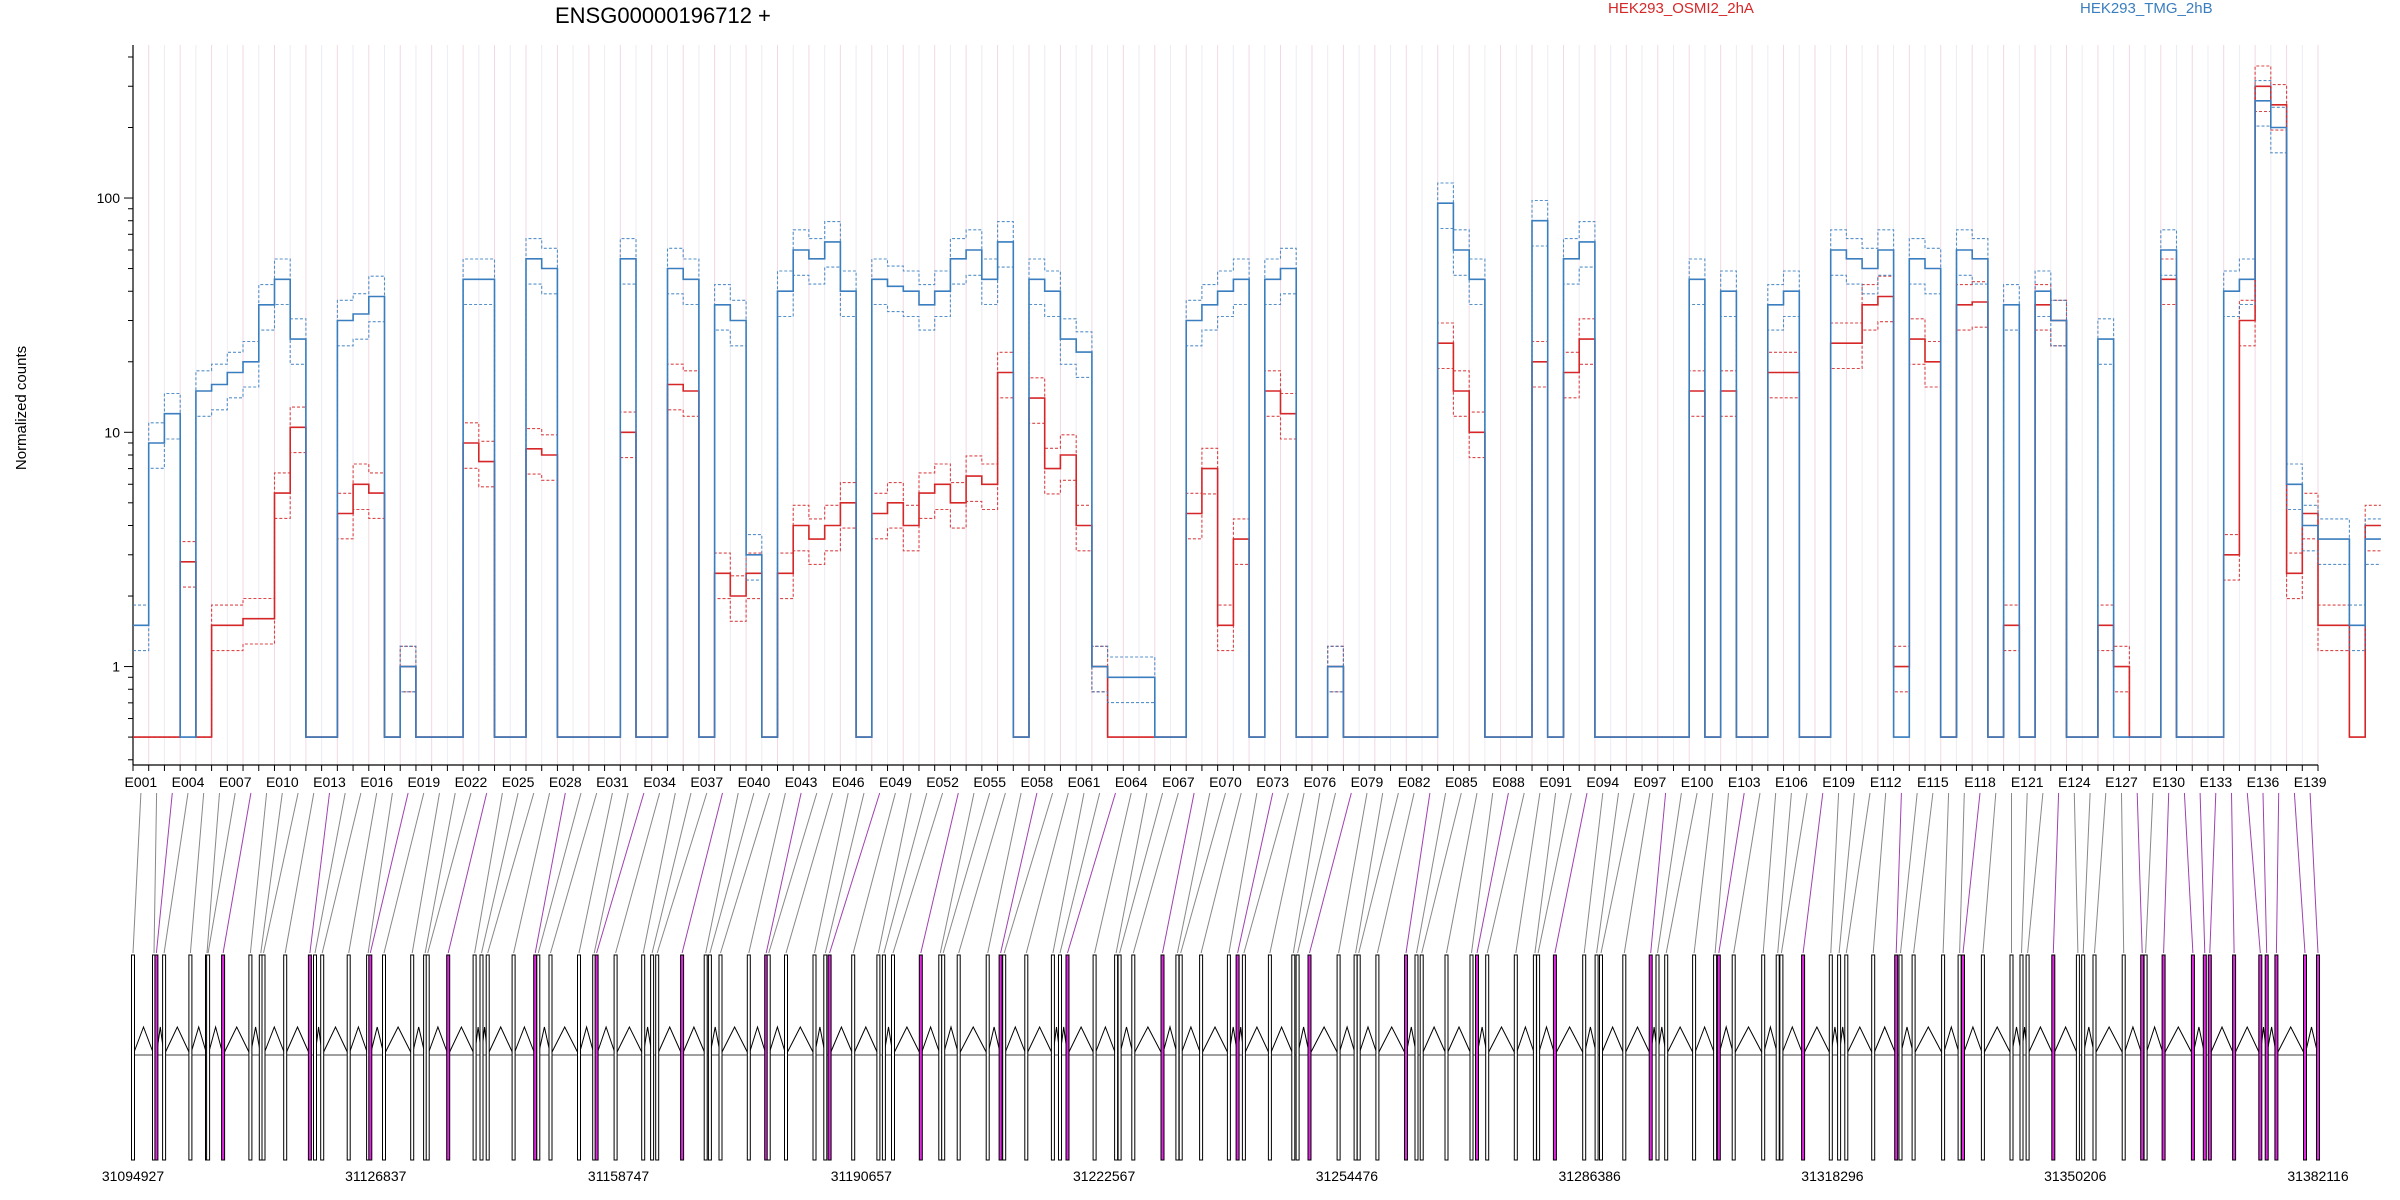  I want to click on exon-tick-label: E133, so click(2215, 782).